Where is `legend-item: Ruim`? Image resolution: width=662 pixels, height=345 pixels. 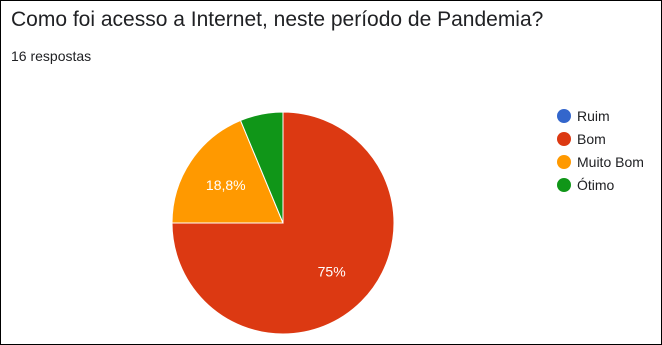 legend-item: Ruim is located at coordinates (600, 115).